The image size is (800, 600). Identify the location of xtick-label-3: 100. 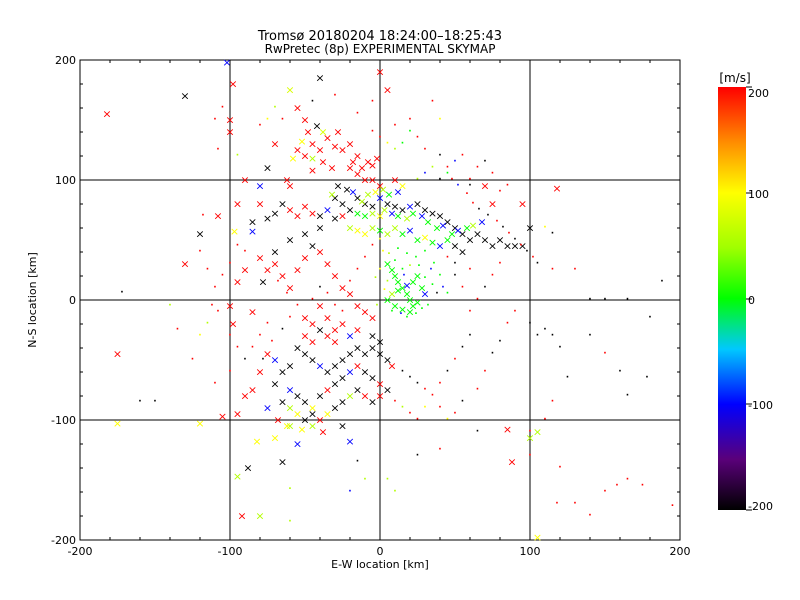
(530, 551).